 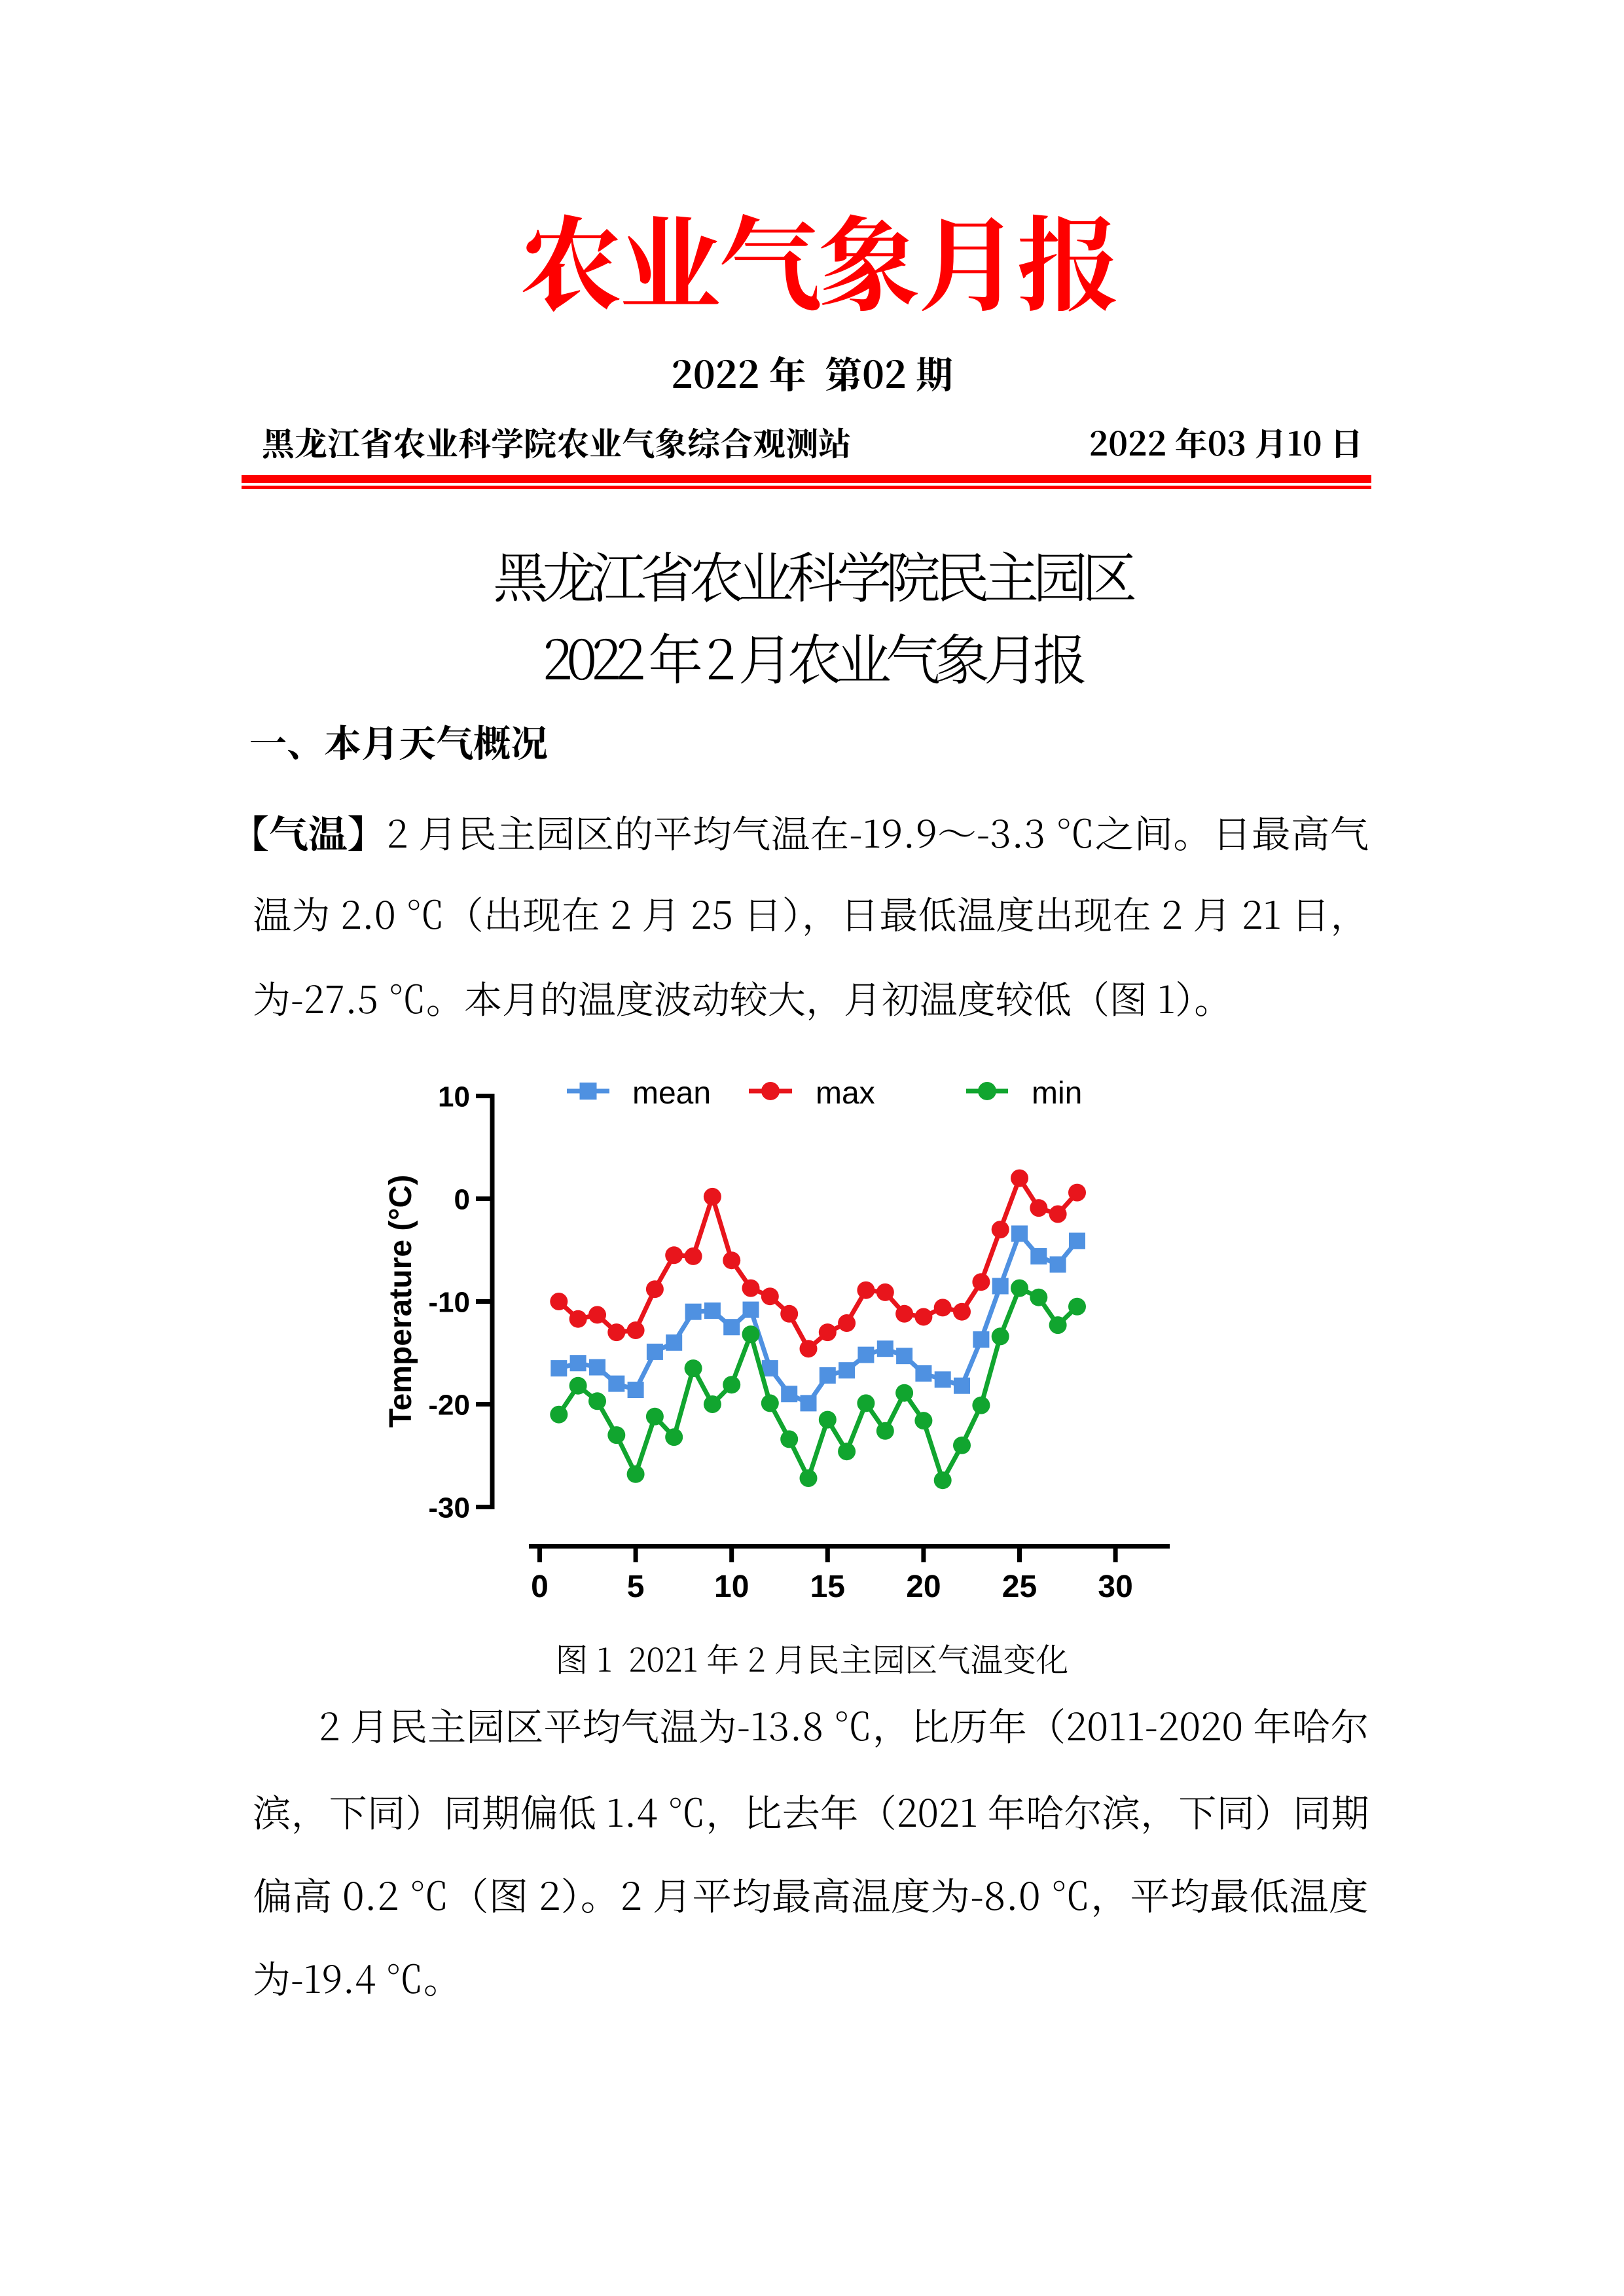 I want to click on svg-text: 20, so click(x=923, y=1587).